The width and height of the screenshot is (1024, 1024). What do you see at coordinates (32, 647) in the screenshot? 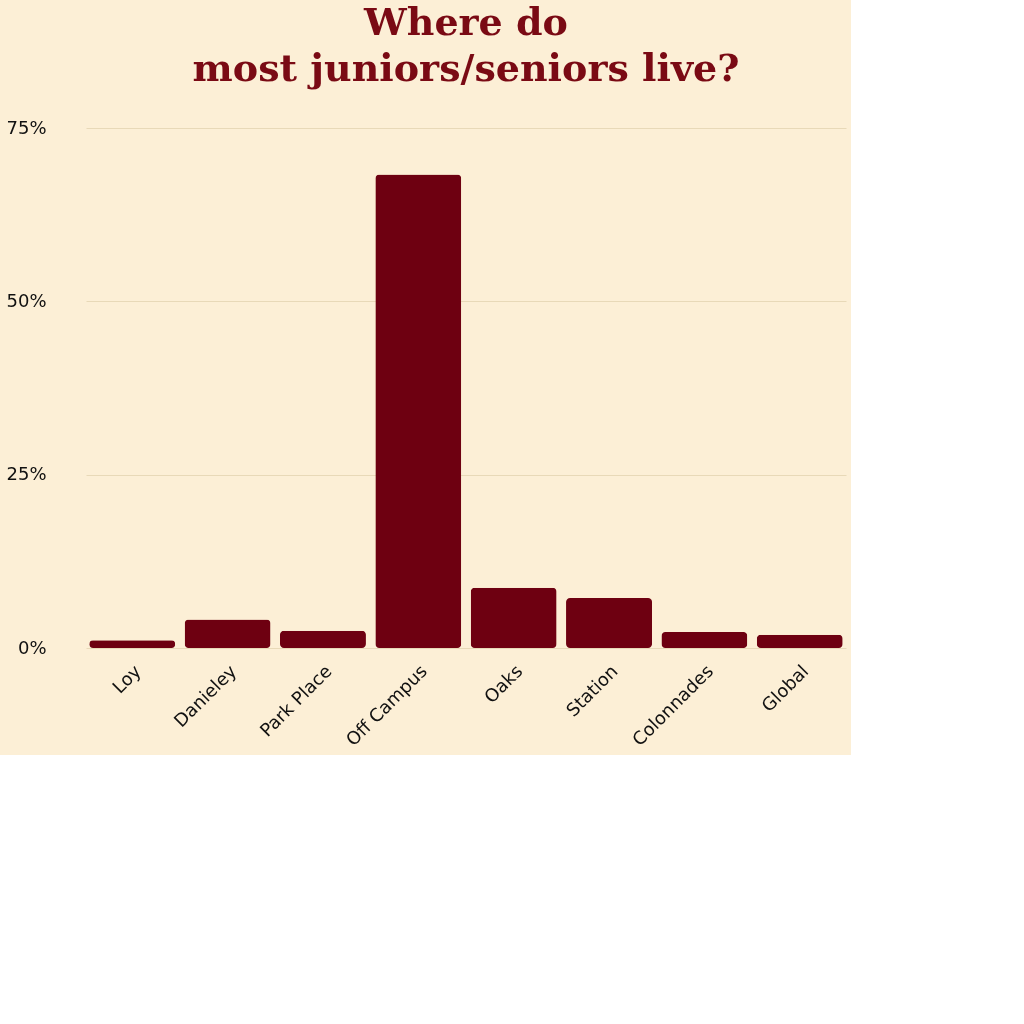
I see `y-tick-label: 0%` at bounding box center [32, 647].